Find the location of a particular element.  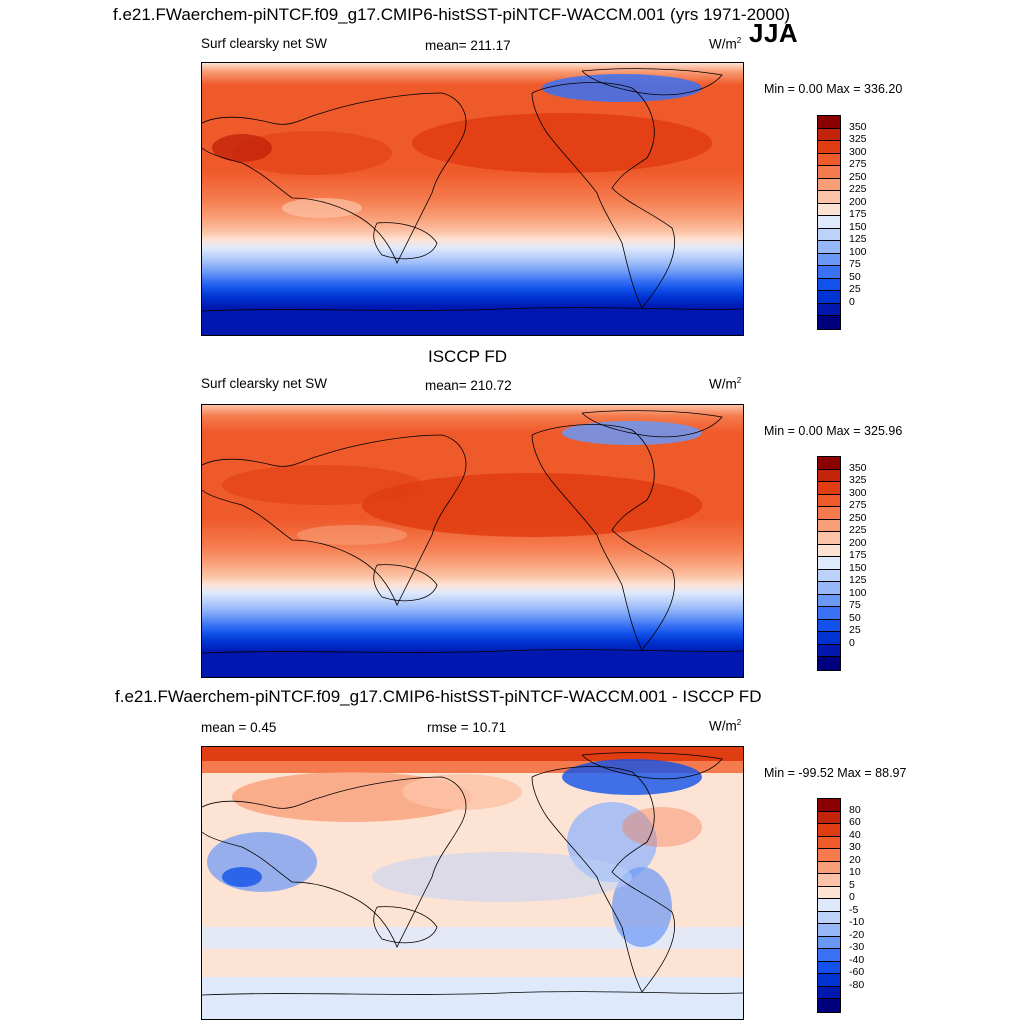

panel1-units: W/m2 is located at coordinates (725, 44).